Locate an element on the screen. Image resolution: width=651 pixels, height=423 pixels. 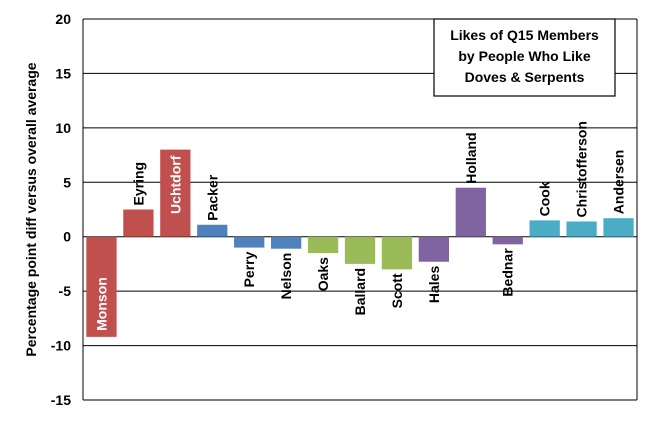
bar-label-oaks: Oaks is located at coordinates (323, 274).